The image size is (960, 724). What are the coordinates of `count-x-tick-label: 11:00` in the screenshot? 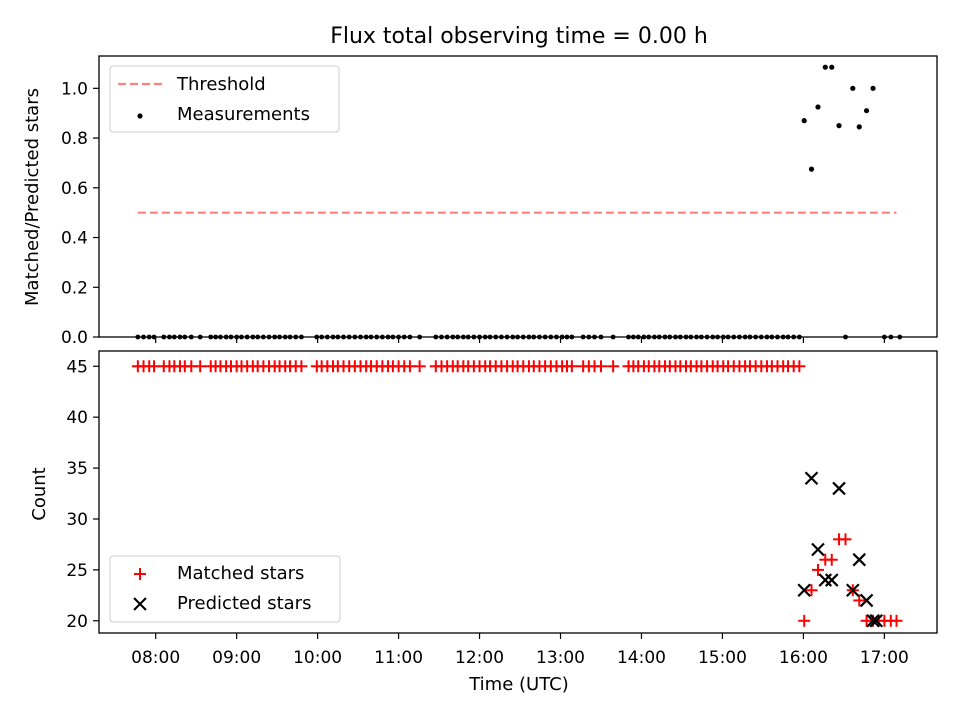 It's located at (398, 658).